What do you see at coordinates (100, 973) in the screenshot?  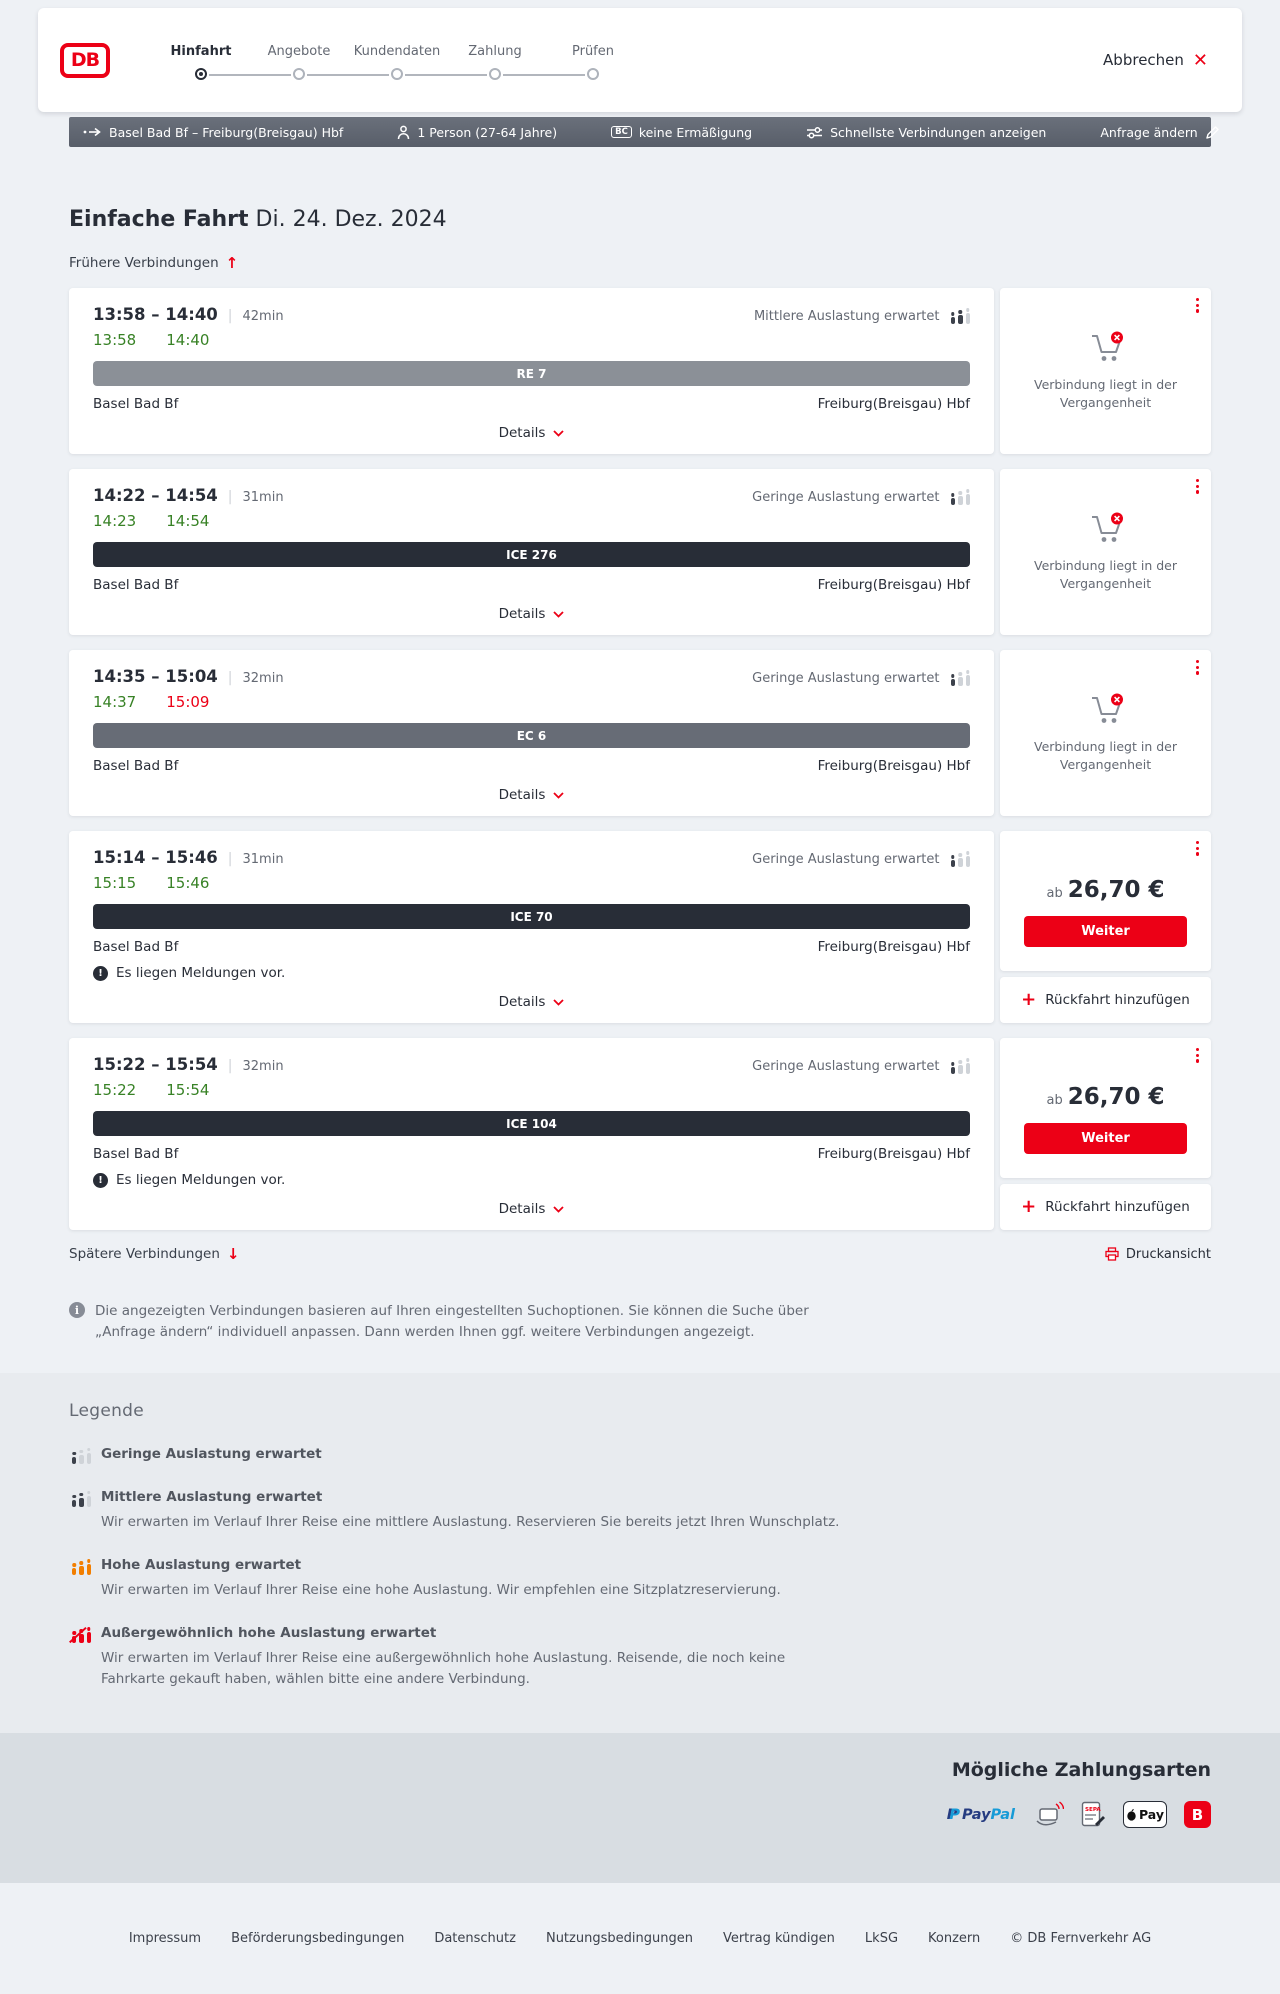 I see `warning-icon: !` at bounding box center [100, 973].